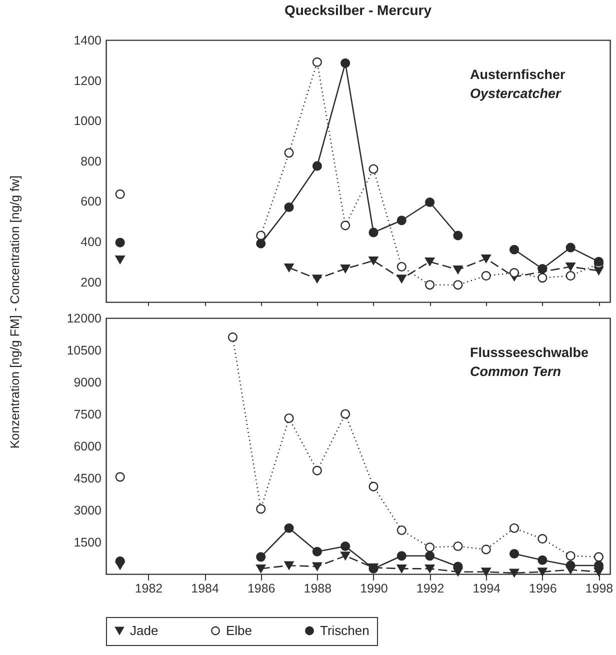  Describe the element at coordinates (88, 415) in the screenshot. I see `y-tick-label: 7500` at that location.